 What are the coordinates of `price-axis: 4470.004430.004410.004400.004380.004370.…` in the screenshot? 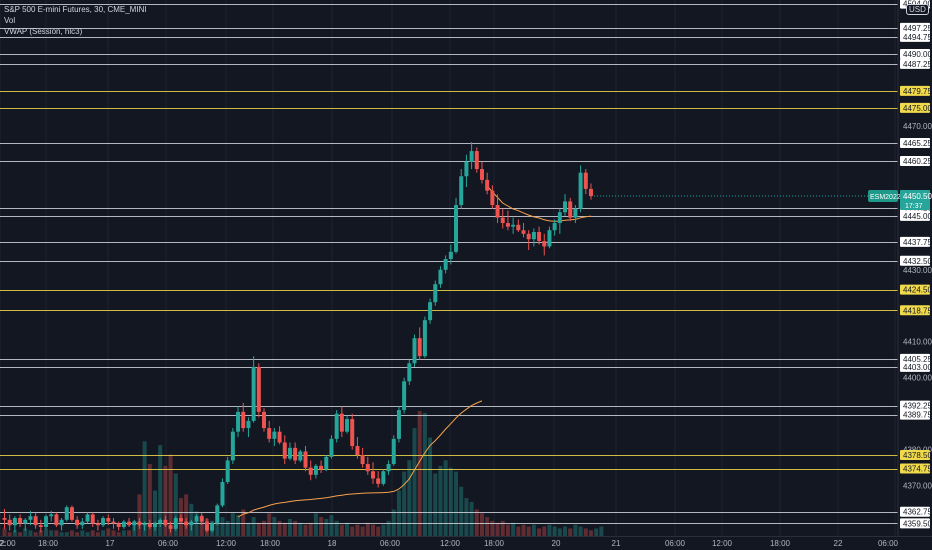 It's located at (916, 264).